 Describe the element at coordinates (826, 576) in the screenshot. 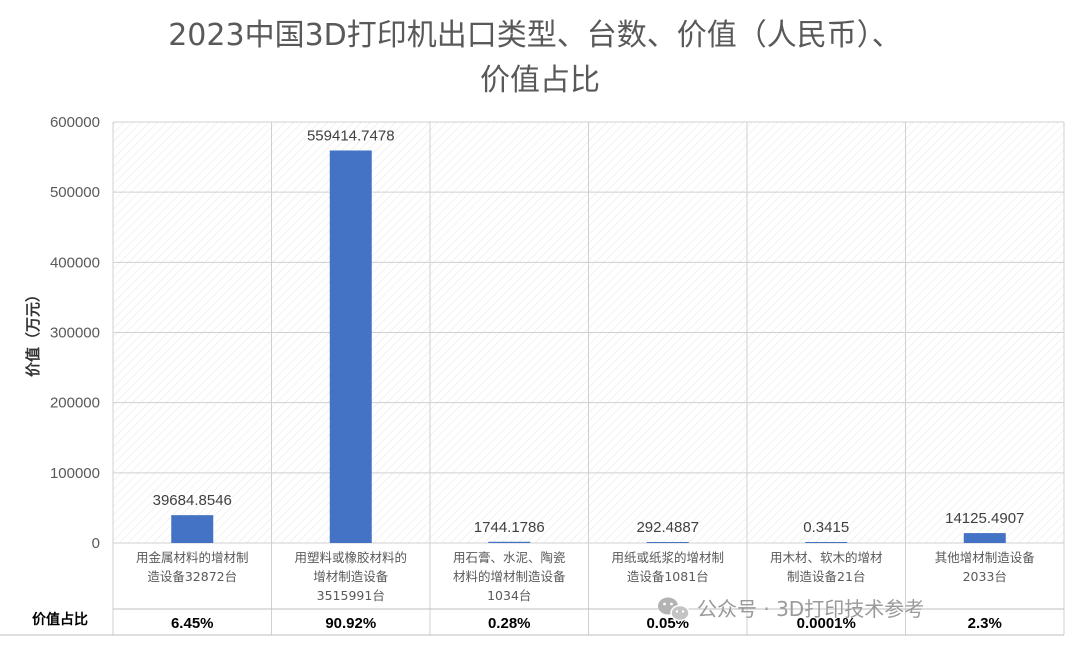

I see `category-label: 制造设备21台` at that location.